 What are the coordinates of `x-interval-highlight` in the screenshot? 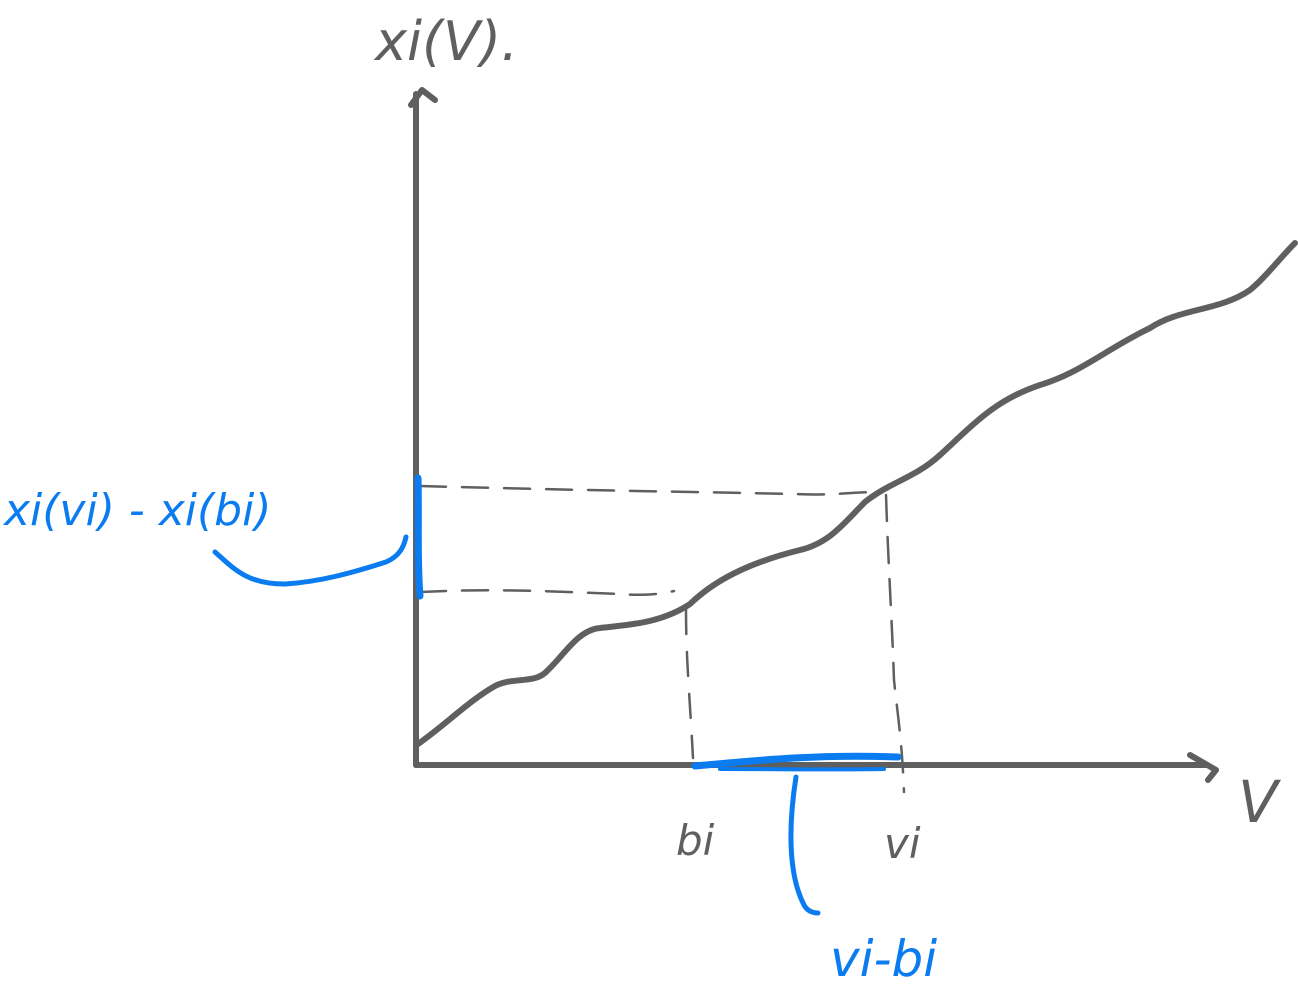 It's located at (796, 761).